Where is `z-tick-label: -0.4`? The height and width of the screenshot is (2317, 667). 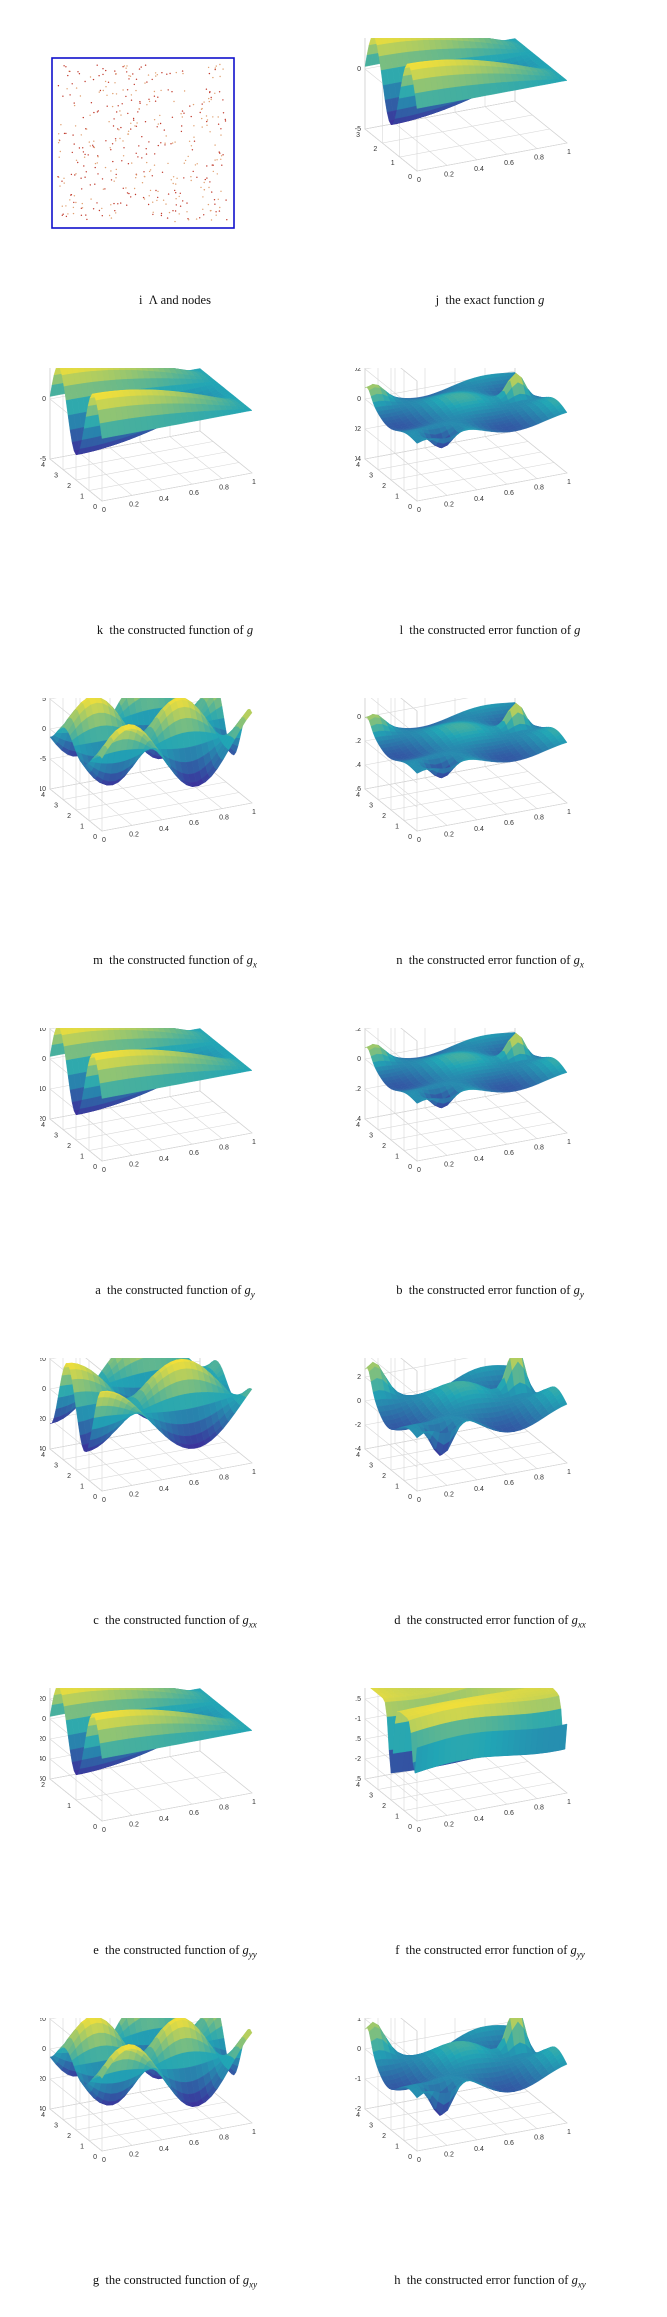 z-tick-label: -0.4 is located at coordinates (358, 1119).